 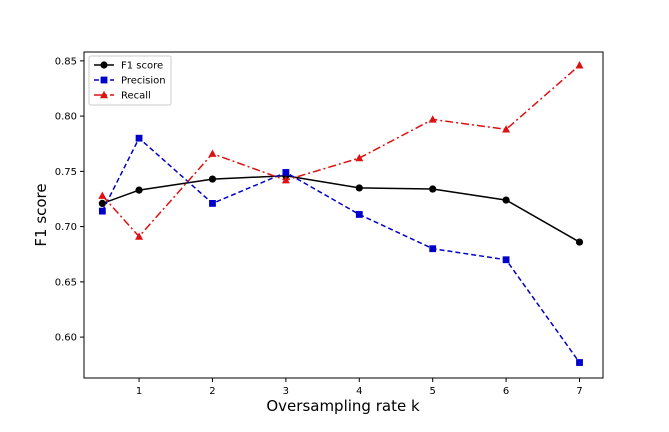 I want to click on x-tick-label: 7, so click(x=579, y=391).